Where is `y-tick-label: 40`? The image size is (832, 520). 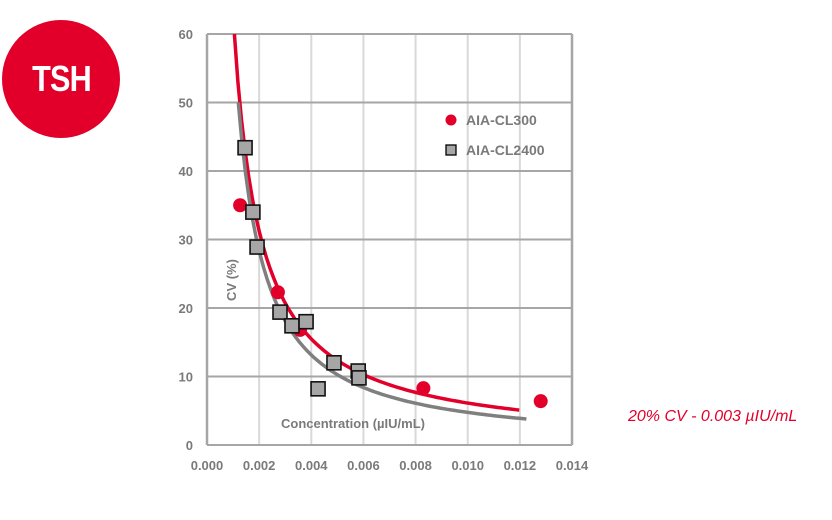
y-tick-label: 40 is located at coordinates (186, 171).